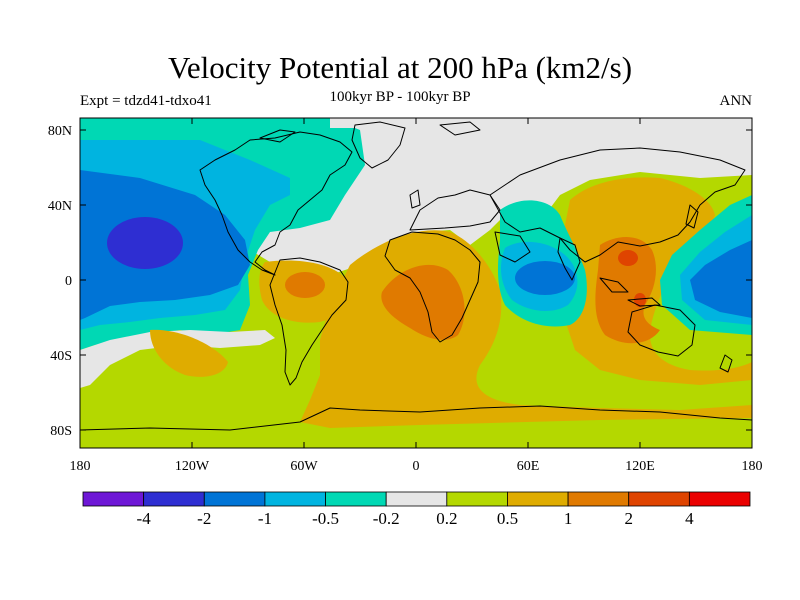 The height and width of the screenshot is (600, 800). What do you see at coordinates (545, 278) in the screenshot?
I see `field-blue-indianocean` at bounding box center [545, 278].